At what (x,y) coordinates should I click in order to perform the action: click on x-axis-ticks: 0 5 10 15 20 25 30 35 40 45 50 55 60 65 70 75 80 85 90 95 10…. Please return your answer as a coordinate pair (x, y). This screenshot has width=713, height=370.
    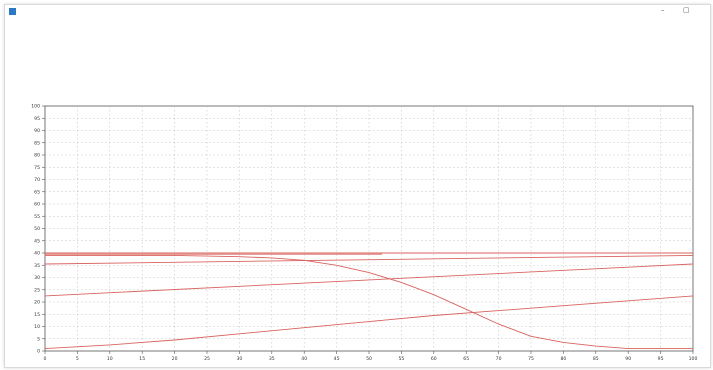
    Looking at the image, I should click on (371, 356).